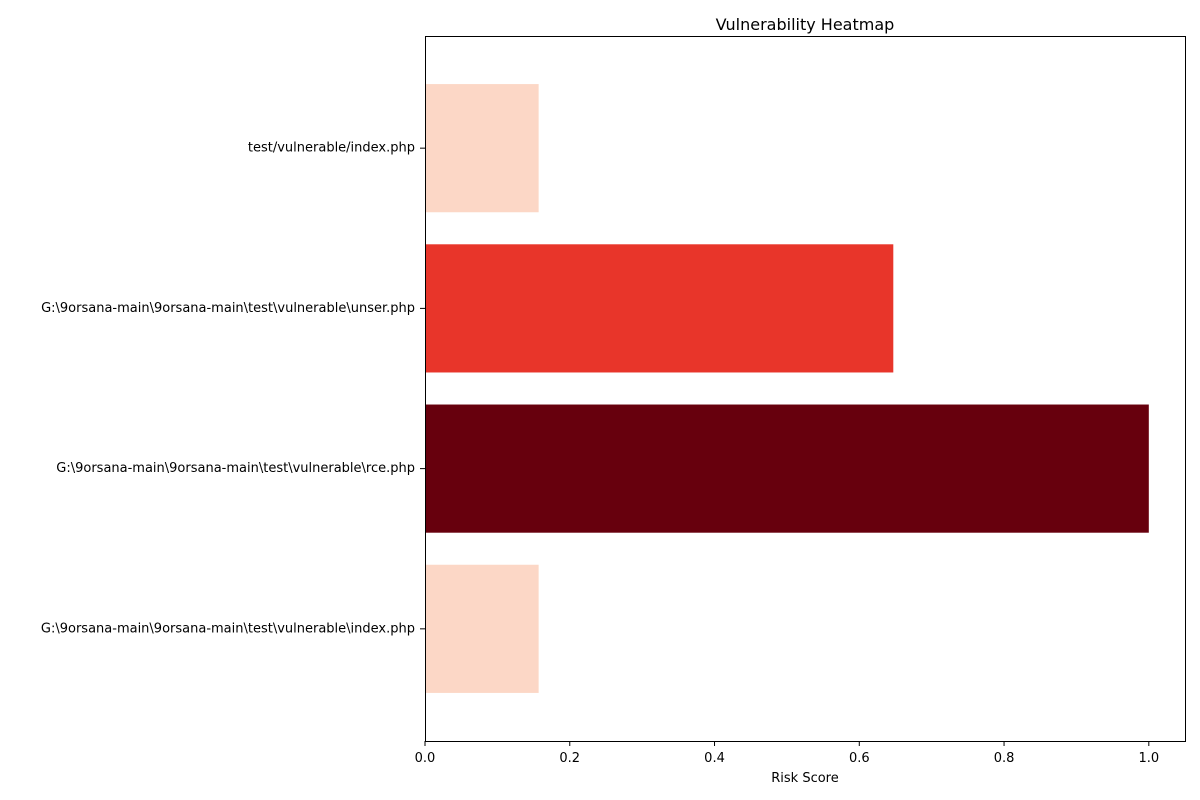 This screenshot has width=1200, height=800. What do you see at coordinates (805, 778) in the screenshot?
I see `x-axis-title: Risk Score` at bounding box center [805, 778].